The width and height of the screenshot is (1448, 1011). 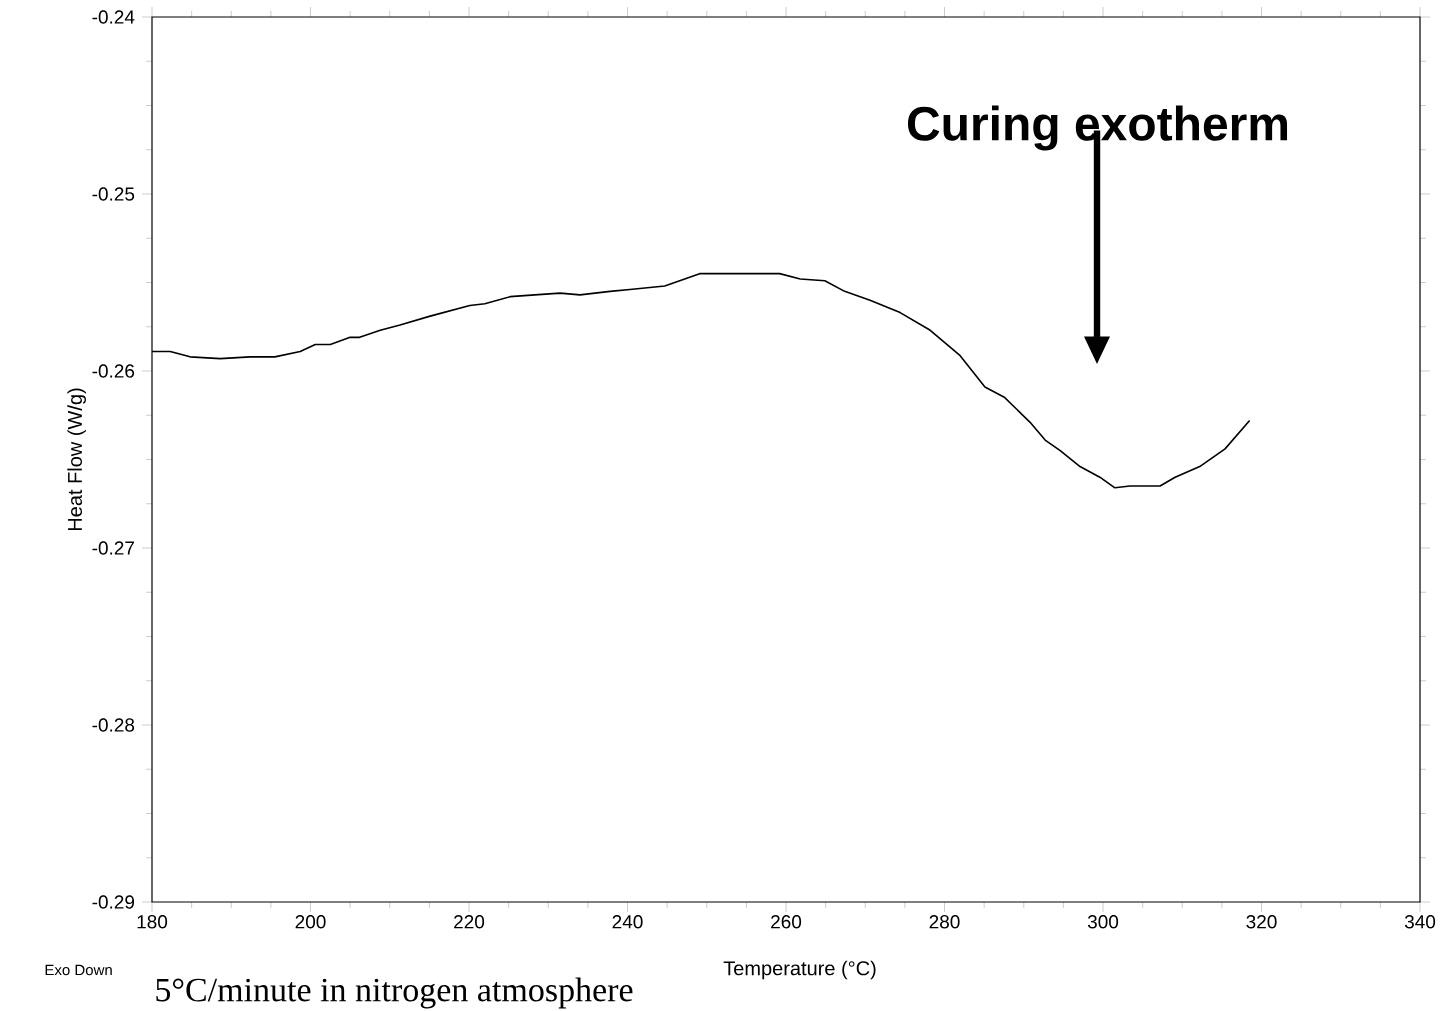 What do you see at coordinates (310, 922) in the screenshot?
I see `x-tick-label: 200` at bounding box center [310, 922].